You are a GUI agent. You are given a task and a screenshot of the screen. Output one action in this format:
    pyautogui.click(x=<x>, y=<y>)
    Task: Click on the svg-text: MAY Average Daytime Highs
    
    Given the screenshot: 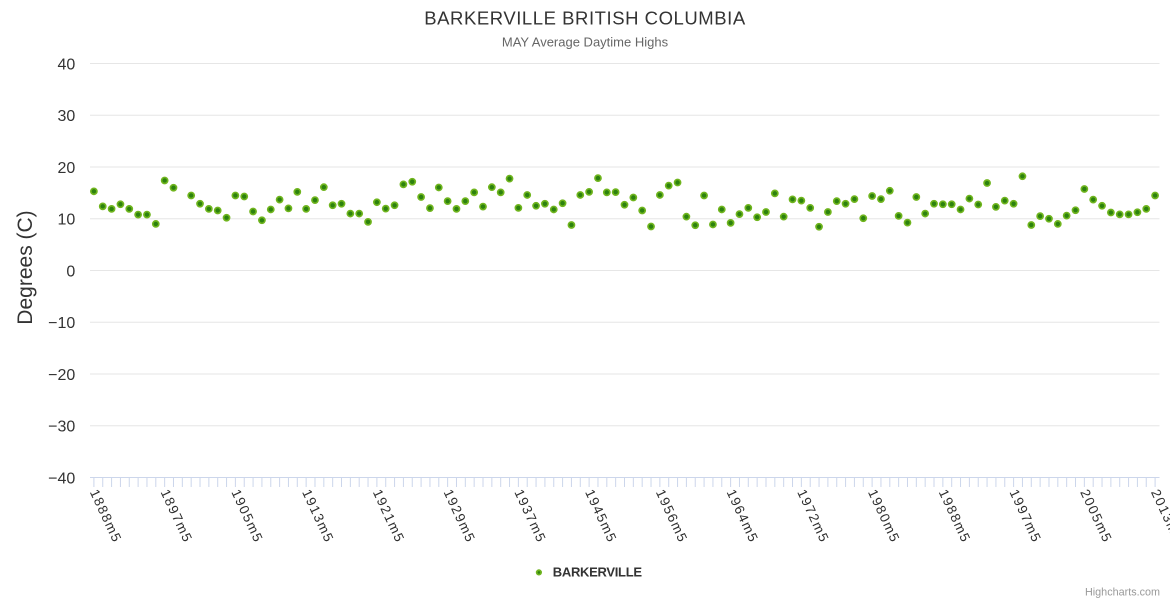 What is the action you would take?
    pyautogui.click(x=585, y=42)
    